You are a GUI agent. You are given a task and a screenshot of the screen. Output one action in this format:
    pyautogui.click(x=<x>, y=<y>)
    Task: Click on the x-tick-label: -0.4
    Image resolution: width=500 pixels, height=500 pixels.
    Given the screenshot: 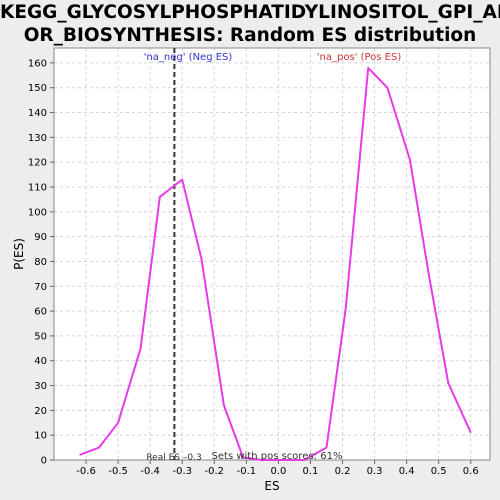 What is the action you would take?
    pyautogui.click(x=150, y=471)
    